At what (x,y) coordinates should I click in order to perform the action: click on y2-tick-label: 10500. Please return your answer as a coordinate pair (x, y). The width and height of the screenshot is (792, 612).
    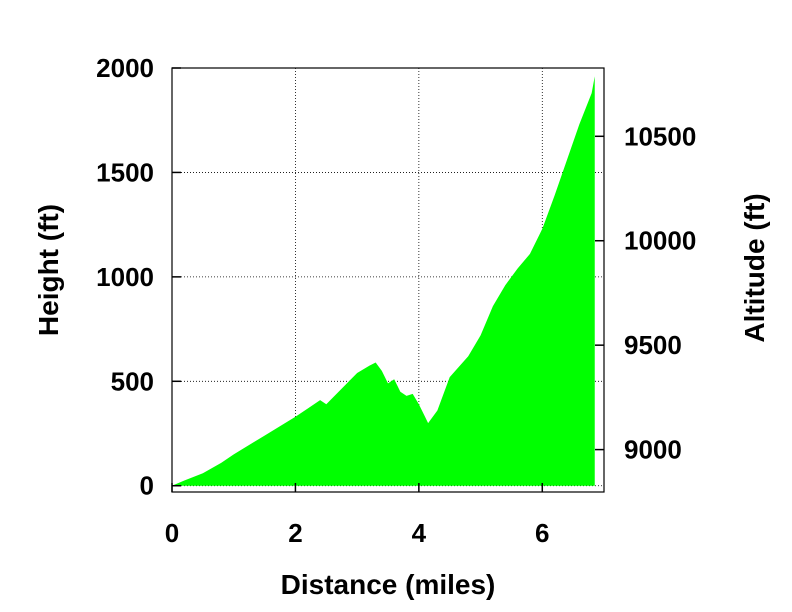
    Looking at the image, I should click on (660, 136).